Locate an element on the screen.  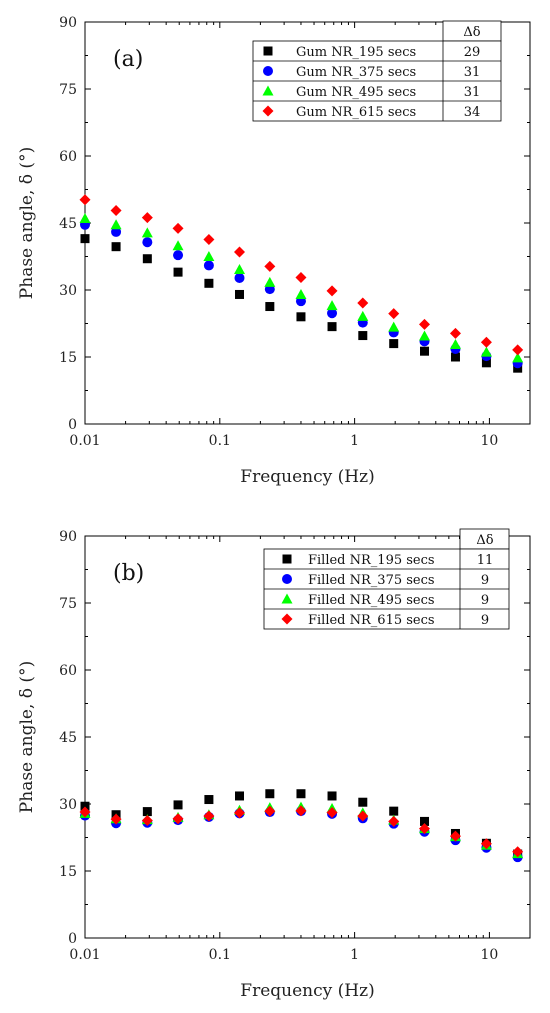
legend-label: Gum NR_375 secs is located at coordinates (356, 72).